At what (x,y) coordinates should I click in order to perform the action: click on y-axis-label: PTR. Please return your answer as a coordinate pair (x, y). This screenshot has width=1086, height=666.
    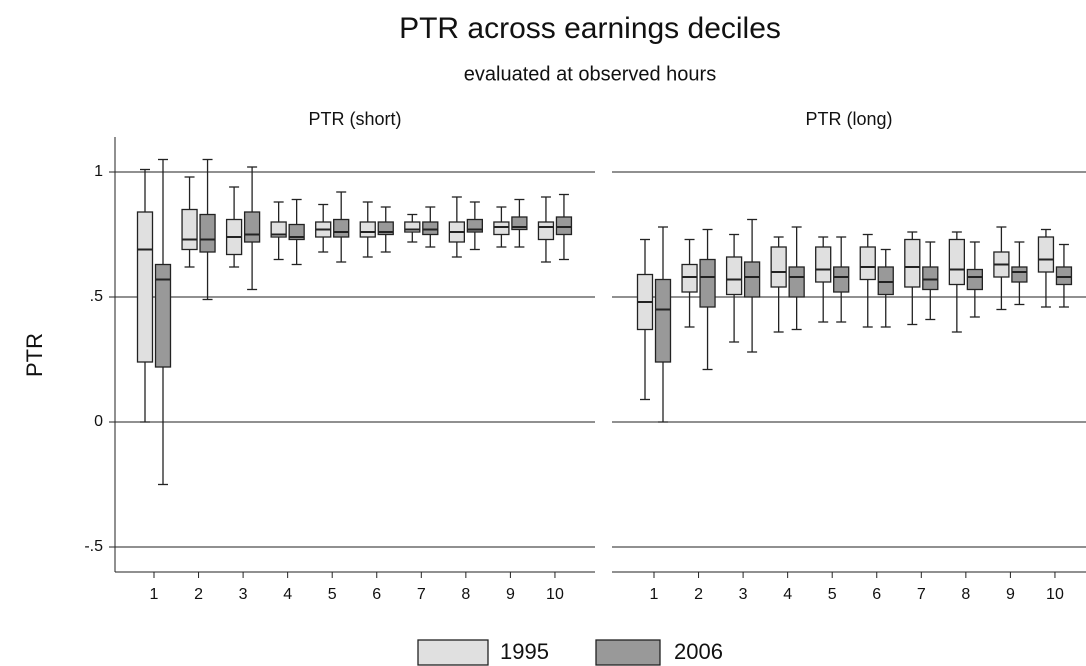
    Looking at the image, I should click on (34, 355).